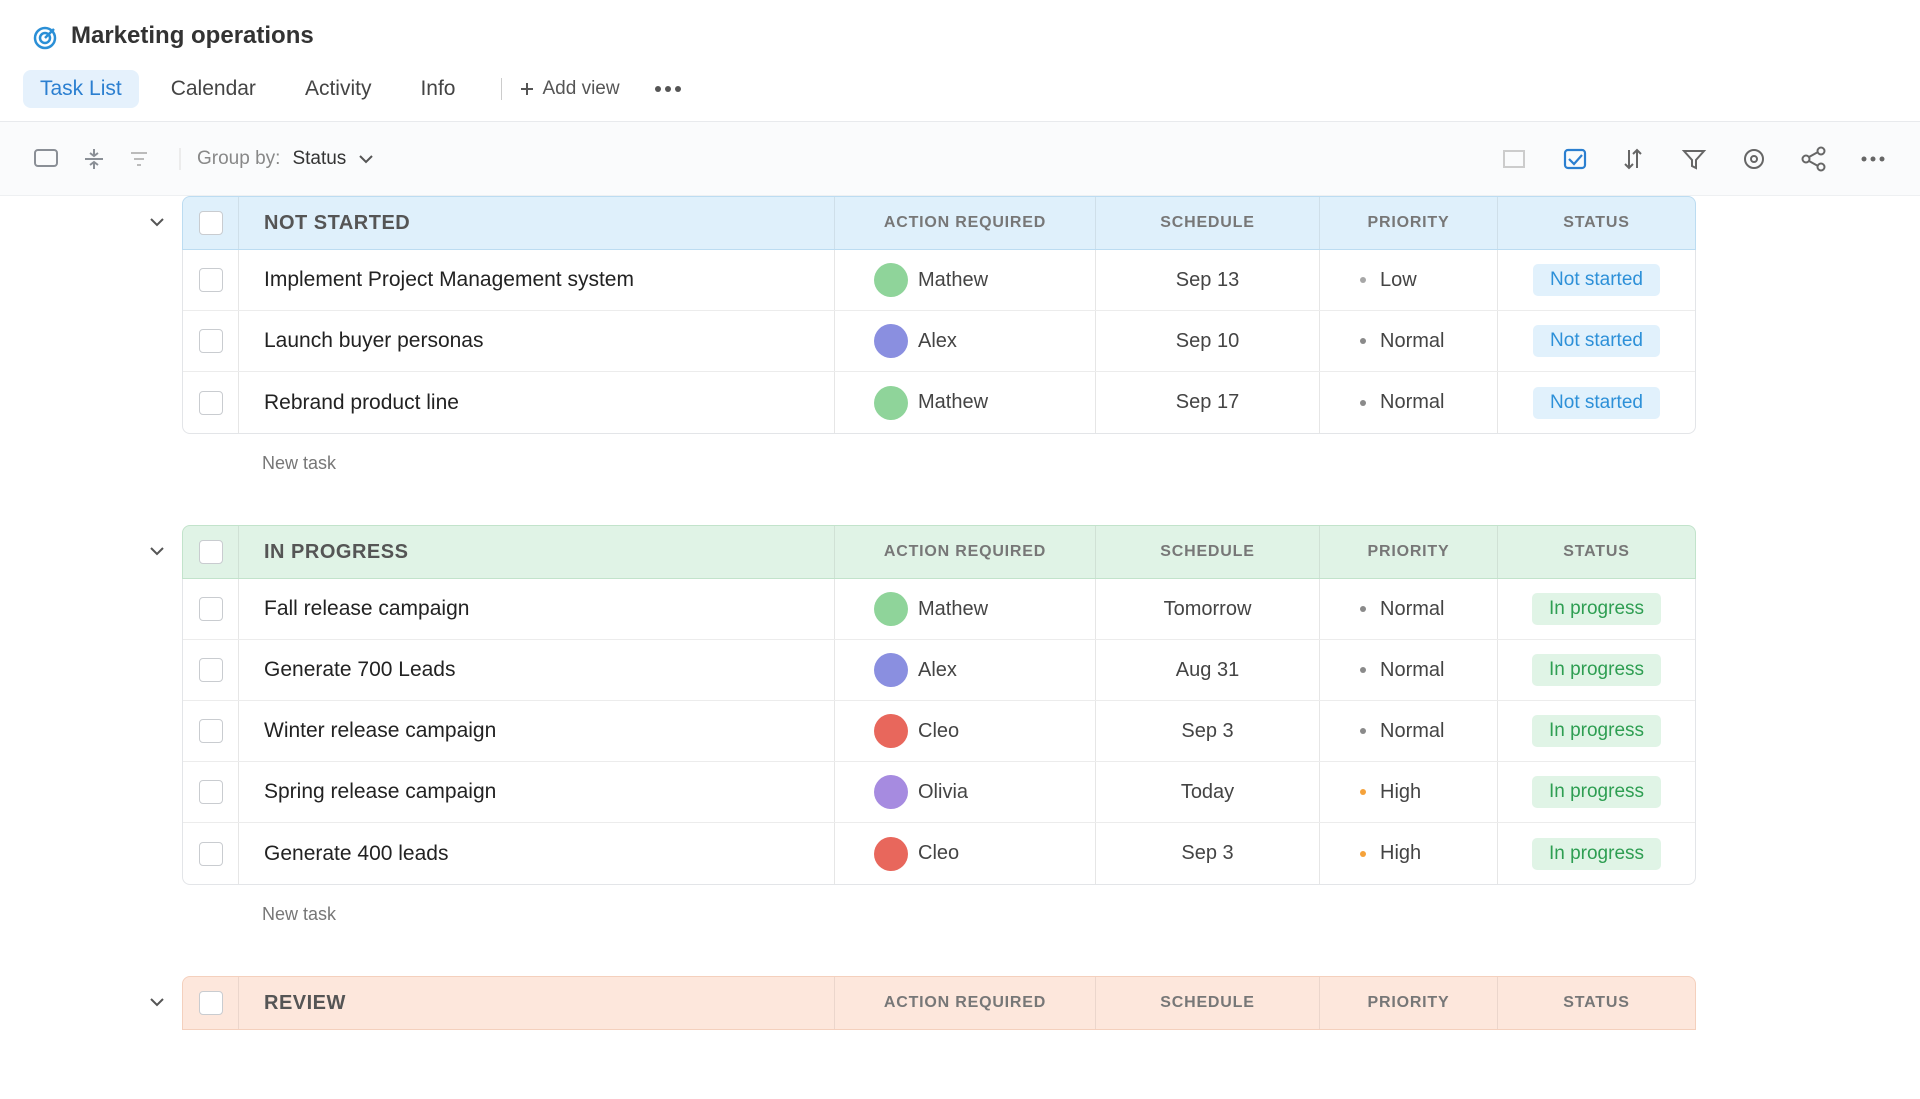  What do you see at coordinates (1208, 402) in the screenshot?
I see `schedule: Sep 17` at bounding box center [1208, 402].